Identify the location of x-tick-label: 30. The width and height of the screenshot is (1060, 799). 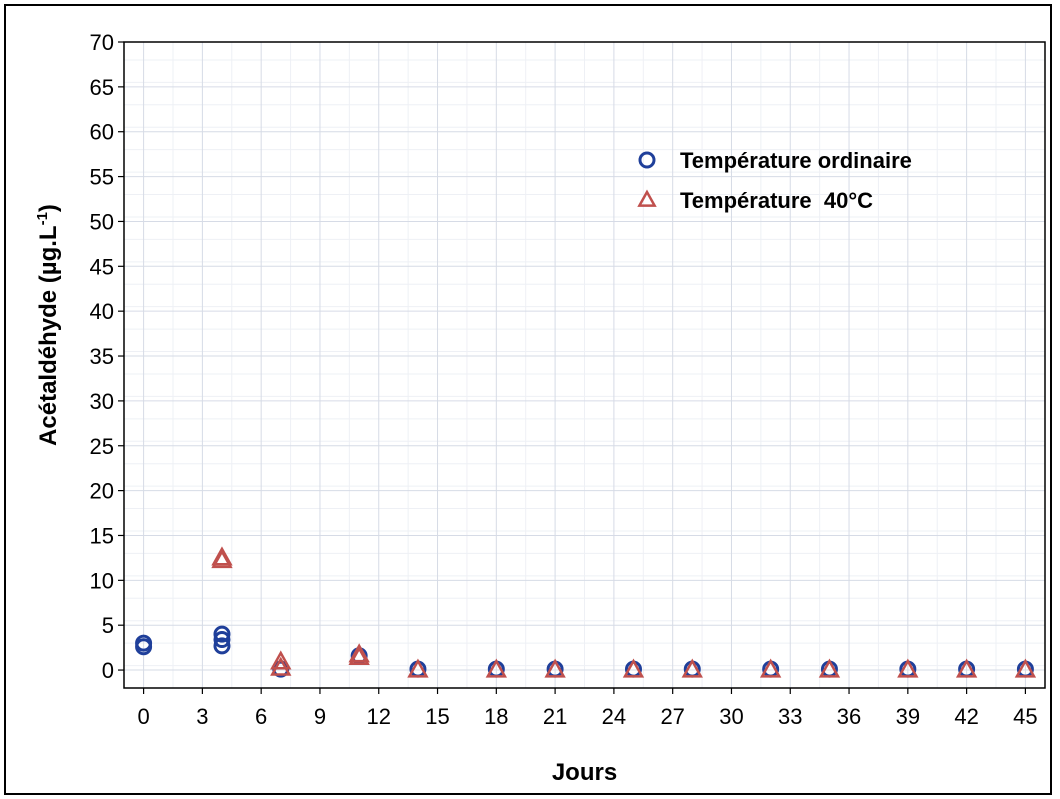
(731, 716).